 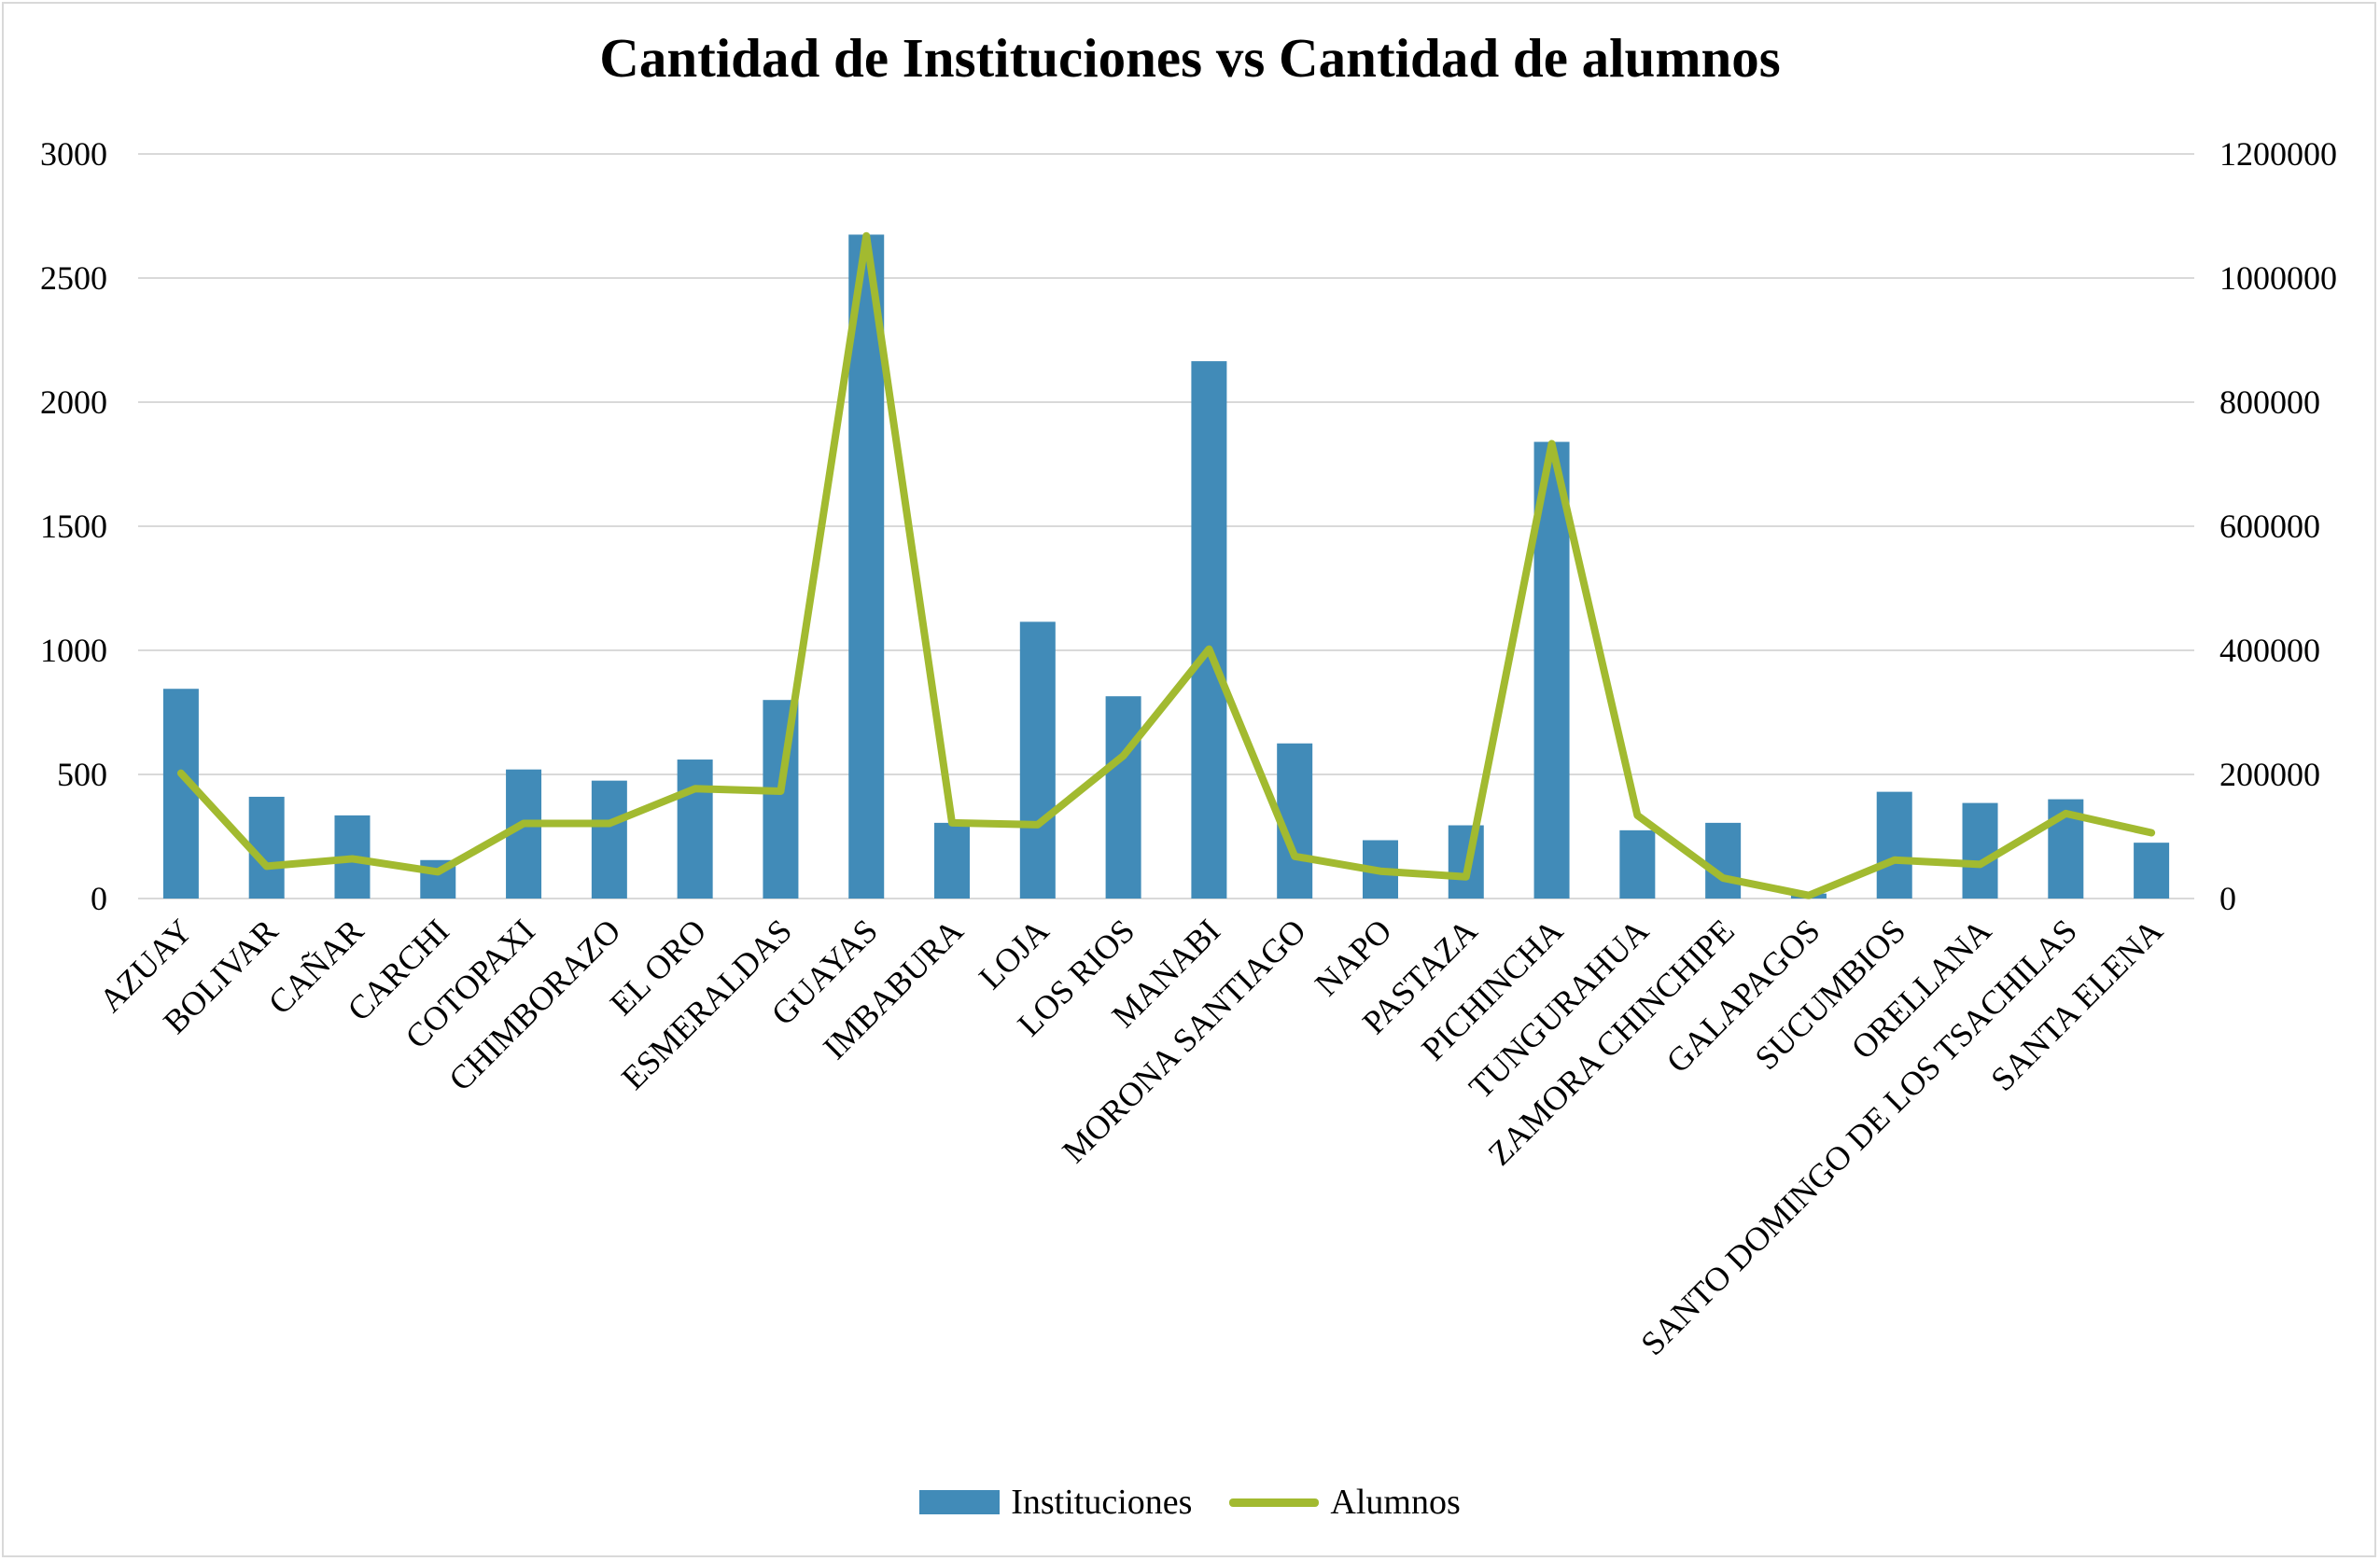 I want to click on bar-el-oro, so click(x=695, y=829).